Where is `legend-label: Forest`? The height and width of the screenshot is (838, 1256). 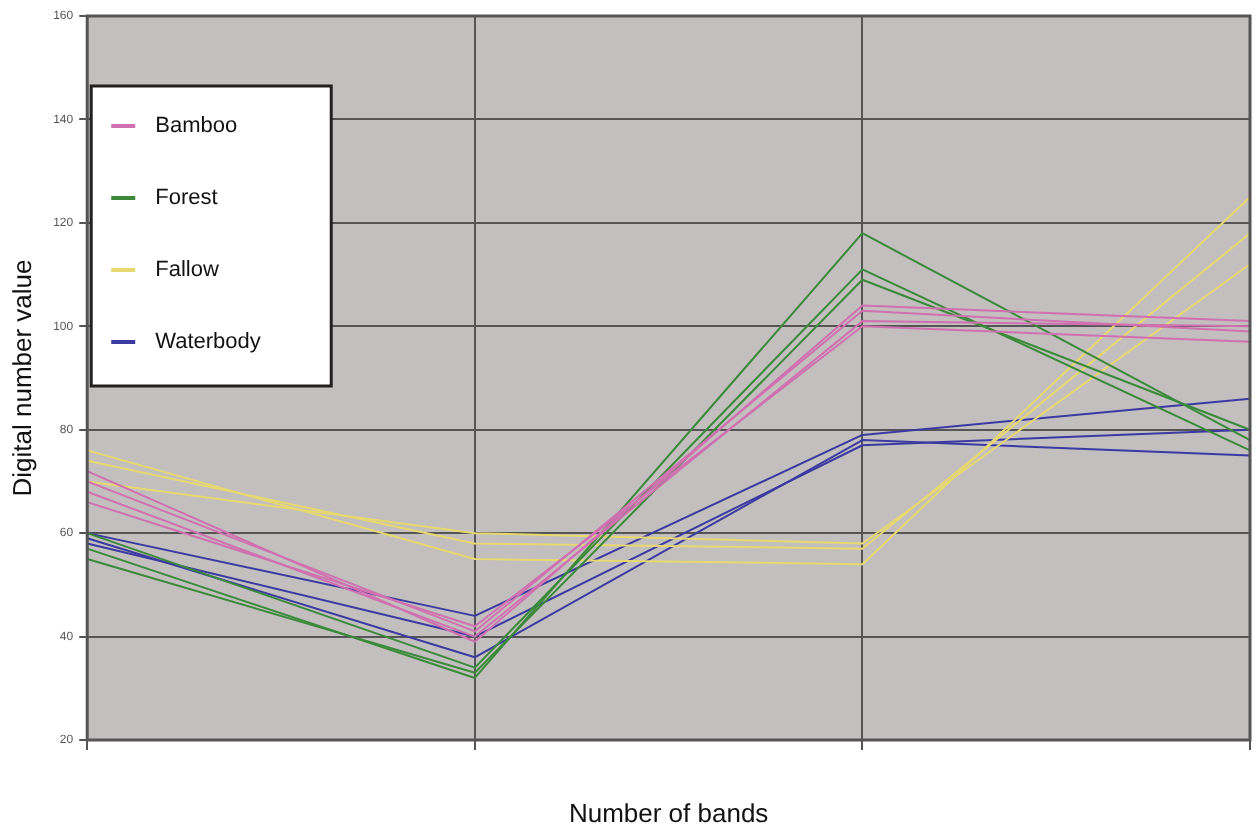
legend-label: Forest is located at coordinates (186, 198).